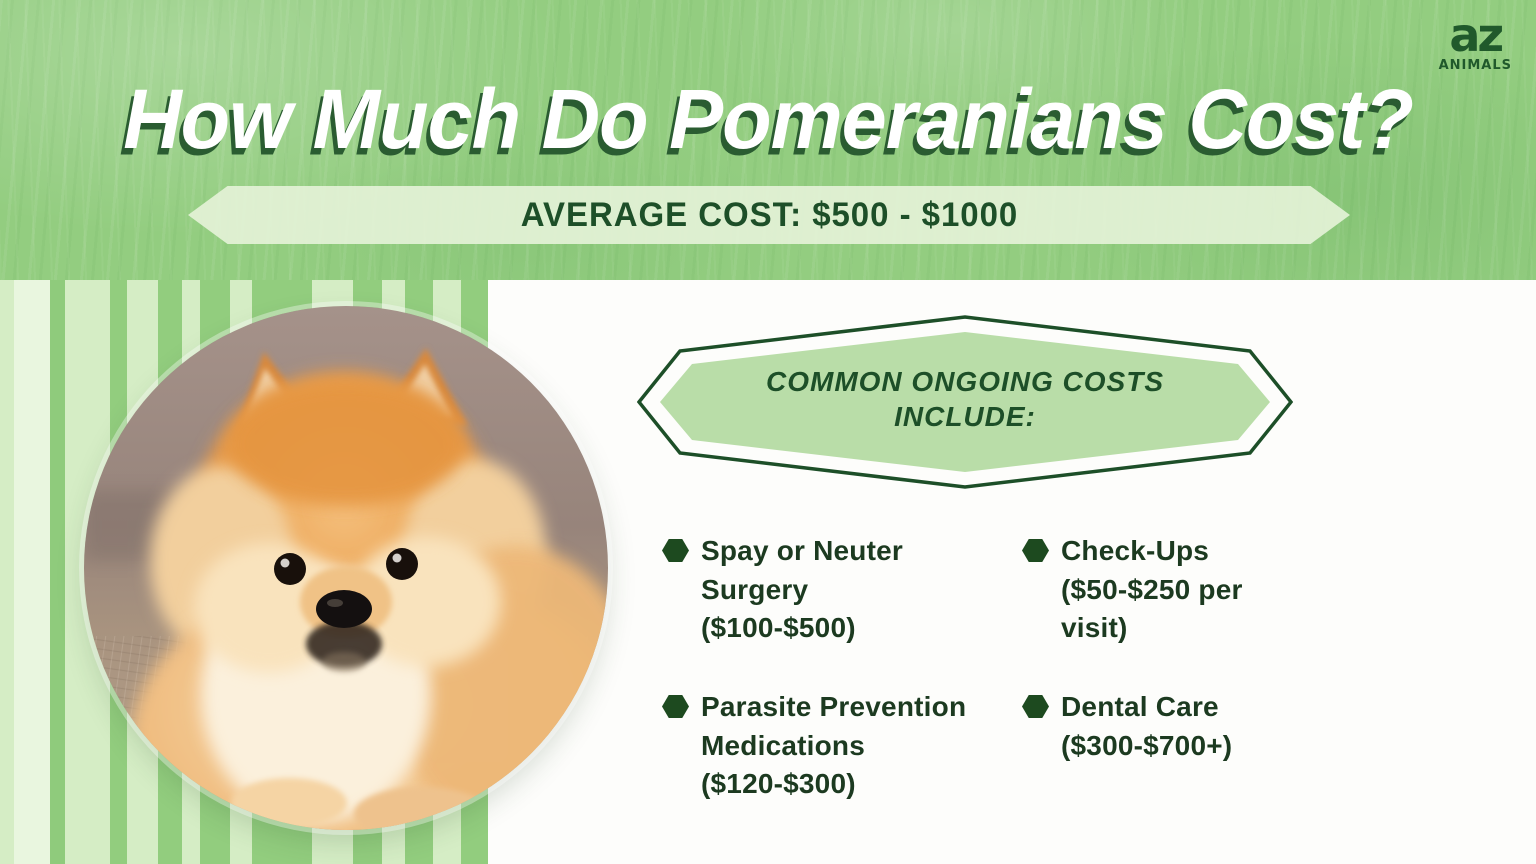 The width and height of the screenshot is (1536, 864). What do you see at coordinates (289, 803) in the screenshot?
I see `dog-left-paw` at bounding box center [289, 803].